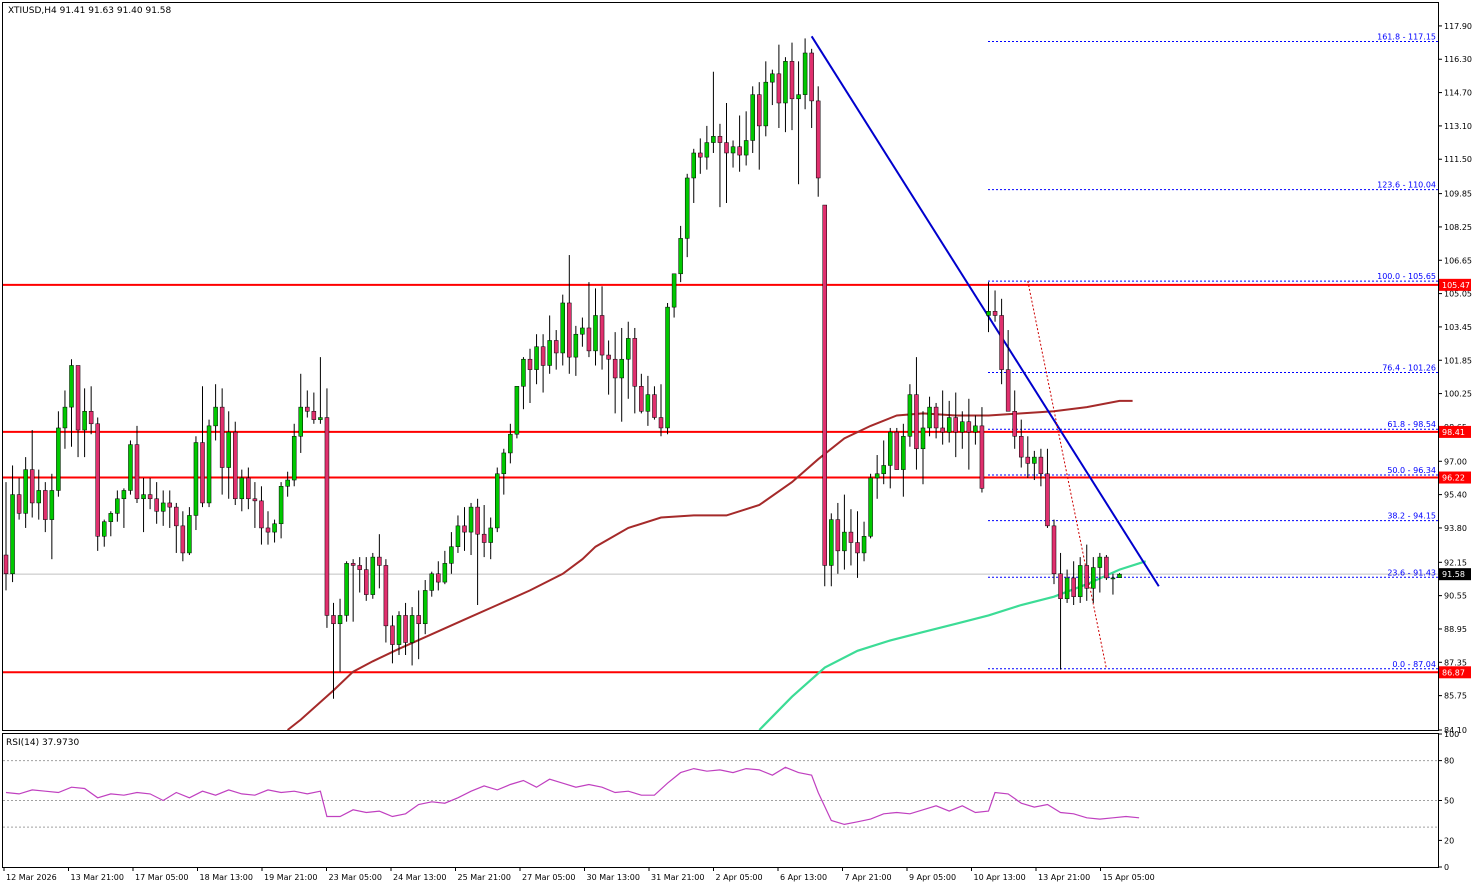  I want to click on level-price-tag-label: 86.87, so click(1453, 672).